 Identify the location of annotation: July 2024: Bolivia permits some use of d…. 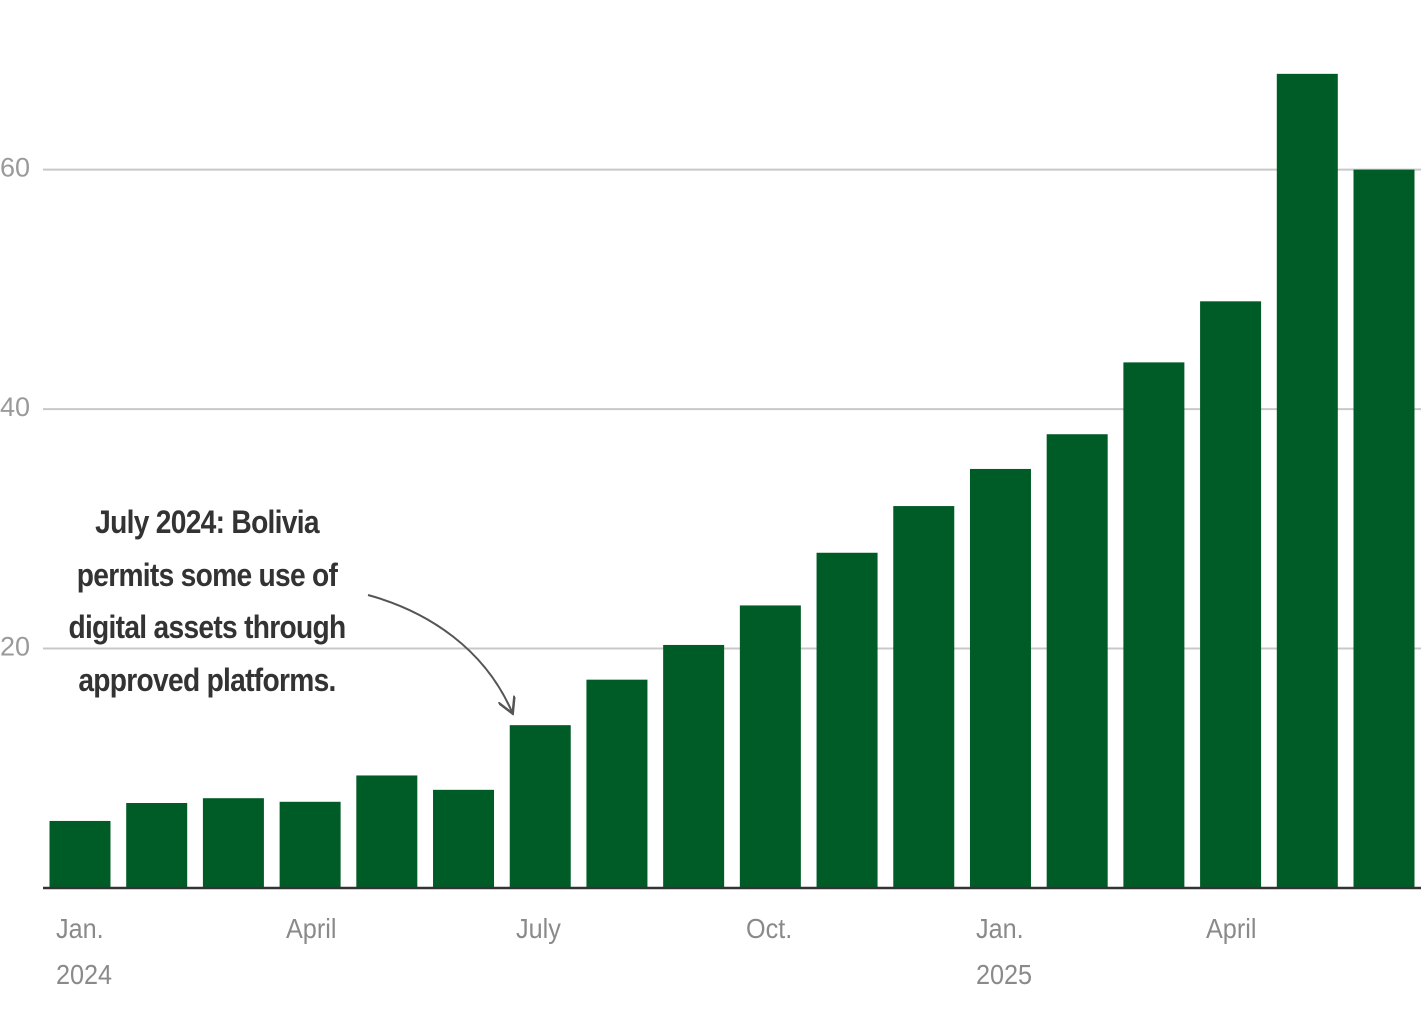
(207, 601).